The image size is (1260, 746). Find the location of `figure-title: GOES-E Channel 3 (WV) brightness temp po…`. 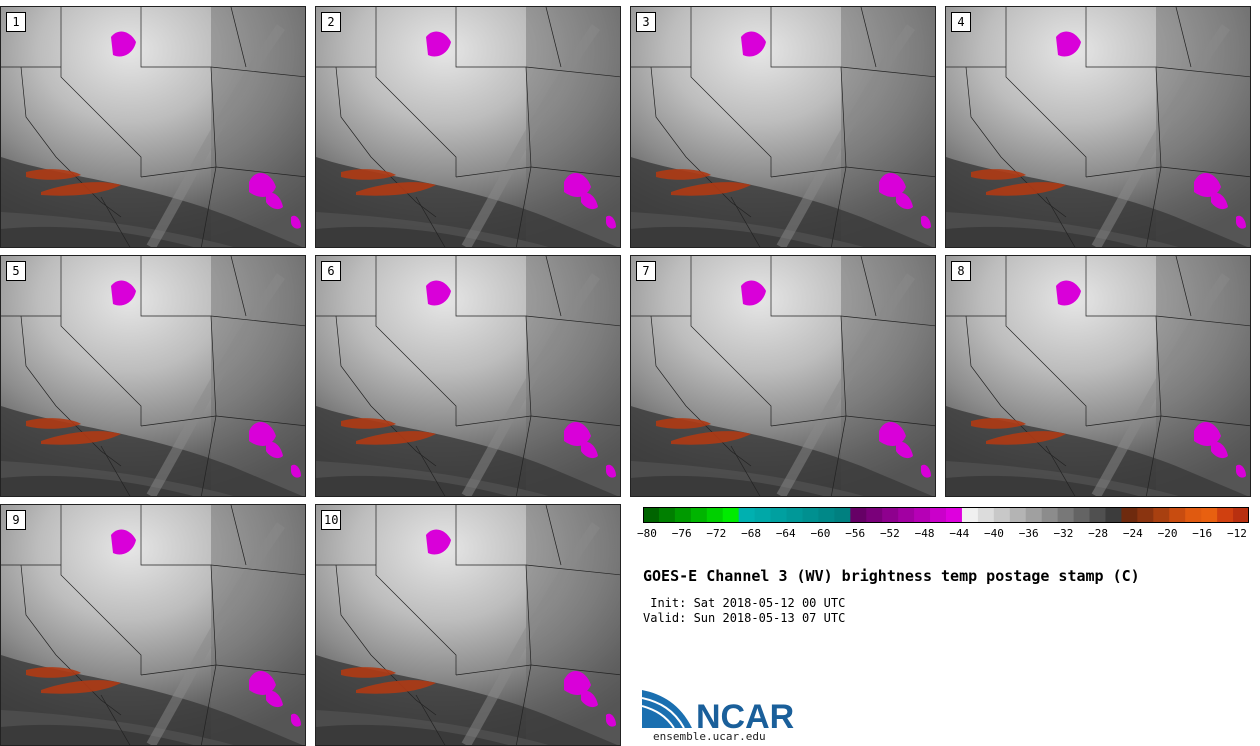

figure-title: GOES-E Channel 3 (WV) brightness temp po… is located at coordinates (891, 576).